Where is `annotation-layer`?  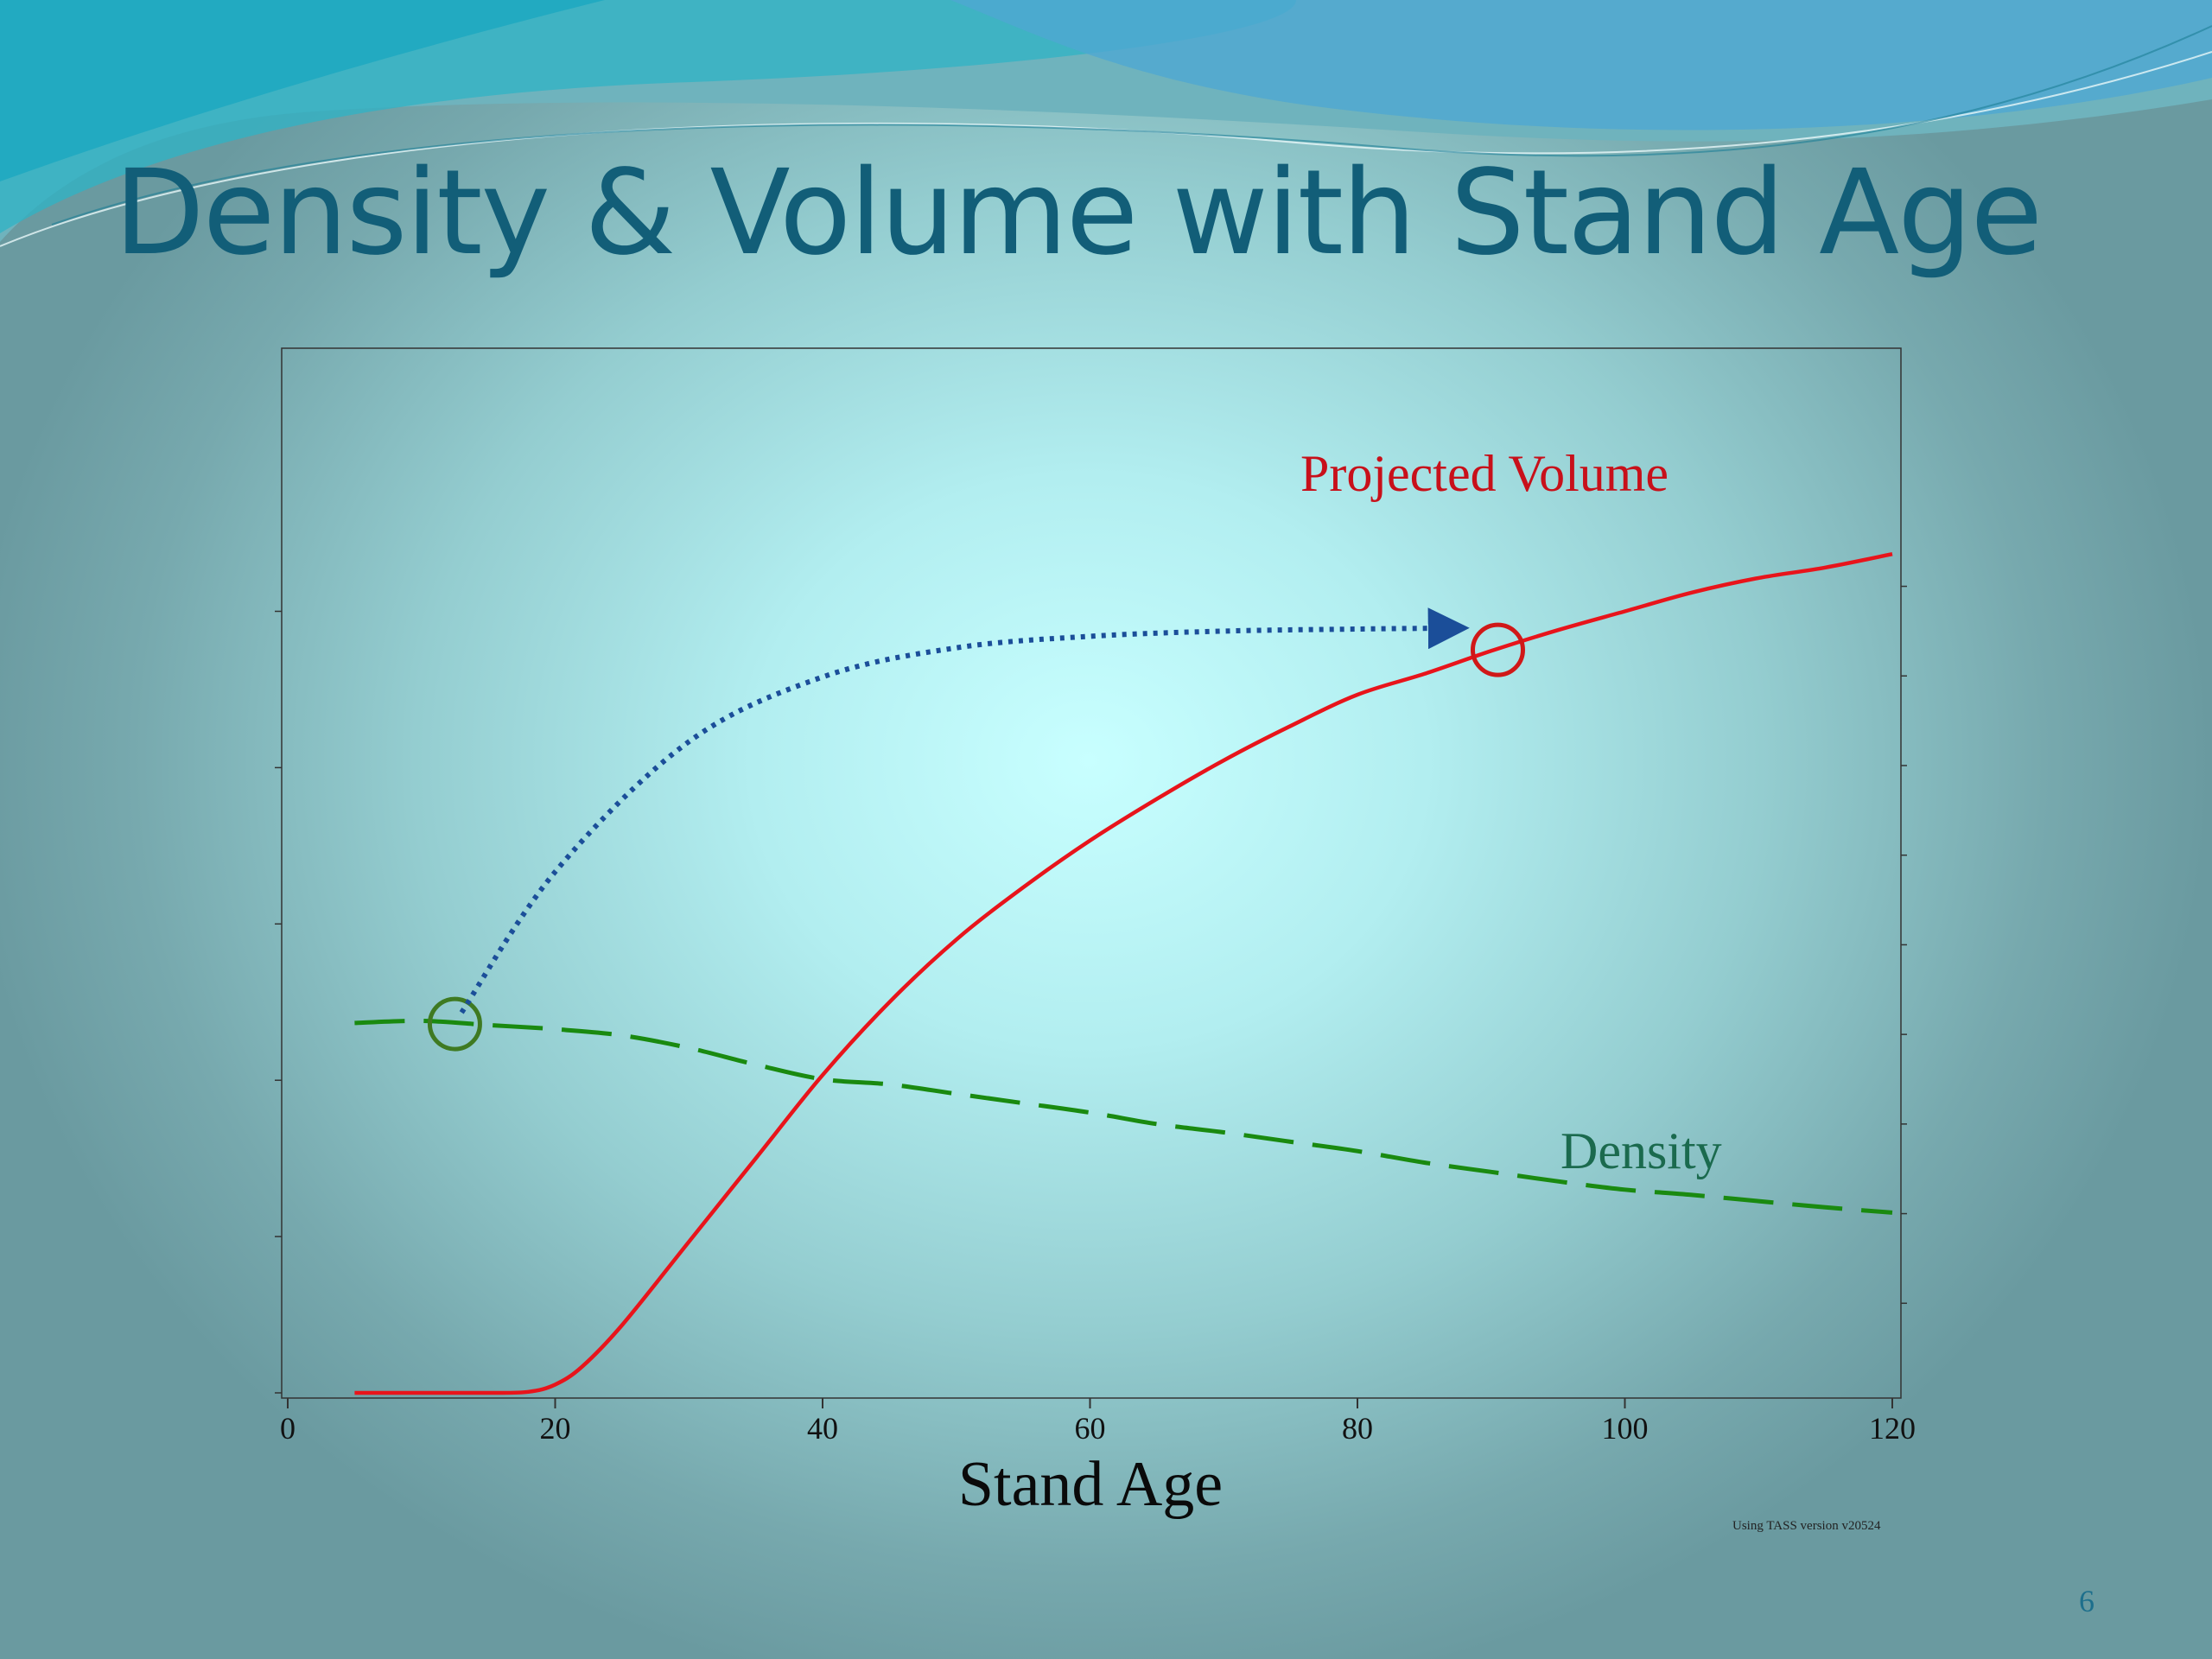 annotation-layer is located at coordinates (976, 829).